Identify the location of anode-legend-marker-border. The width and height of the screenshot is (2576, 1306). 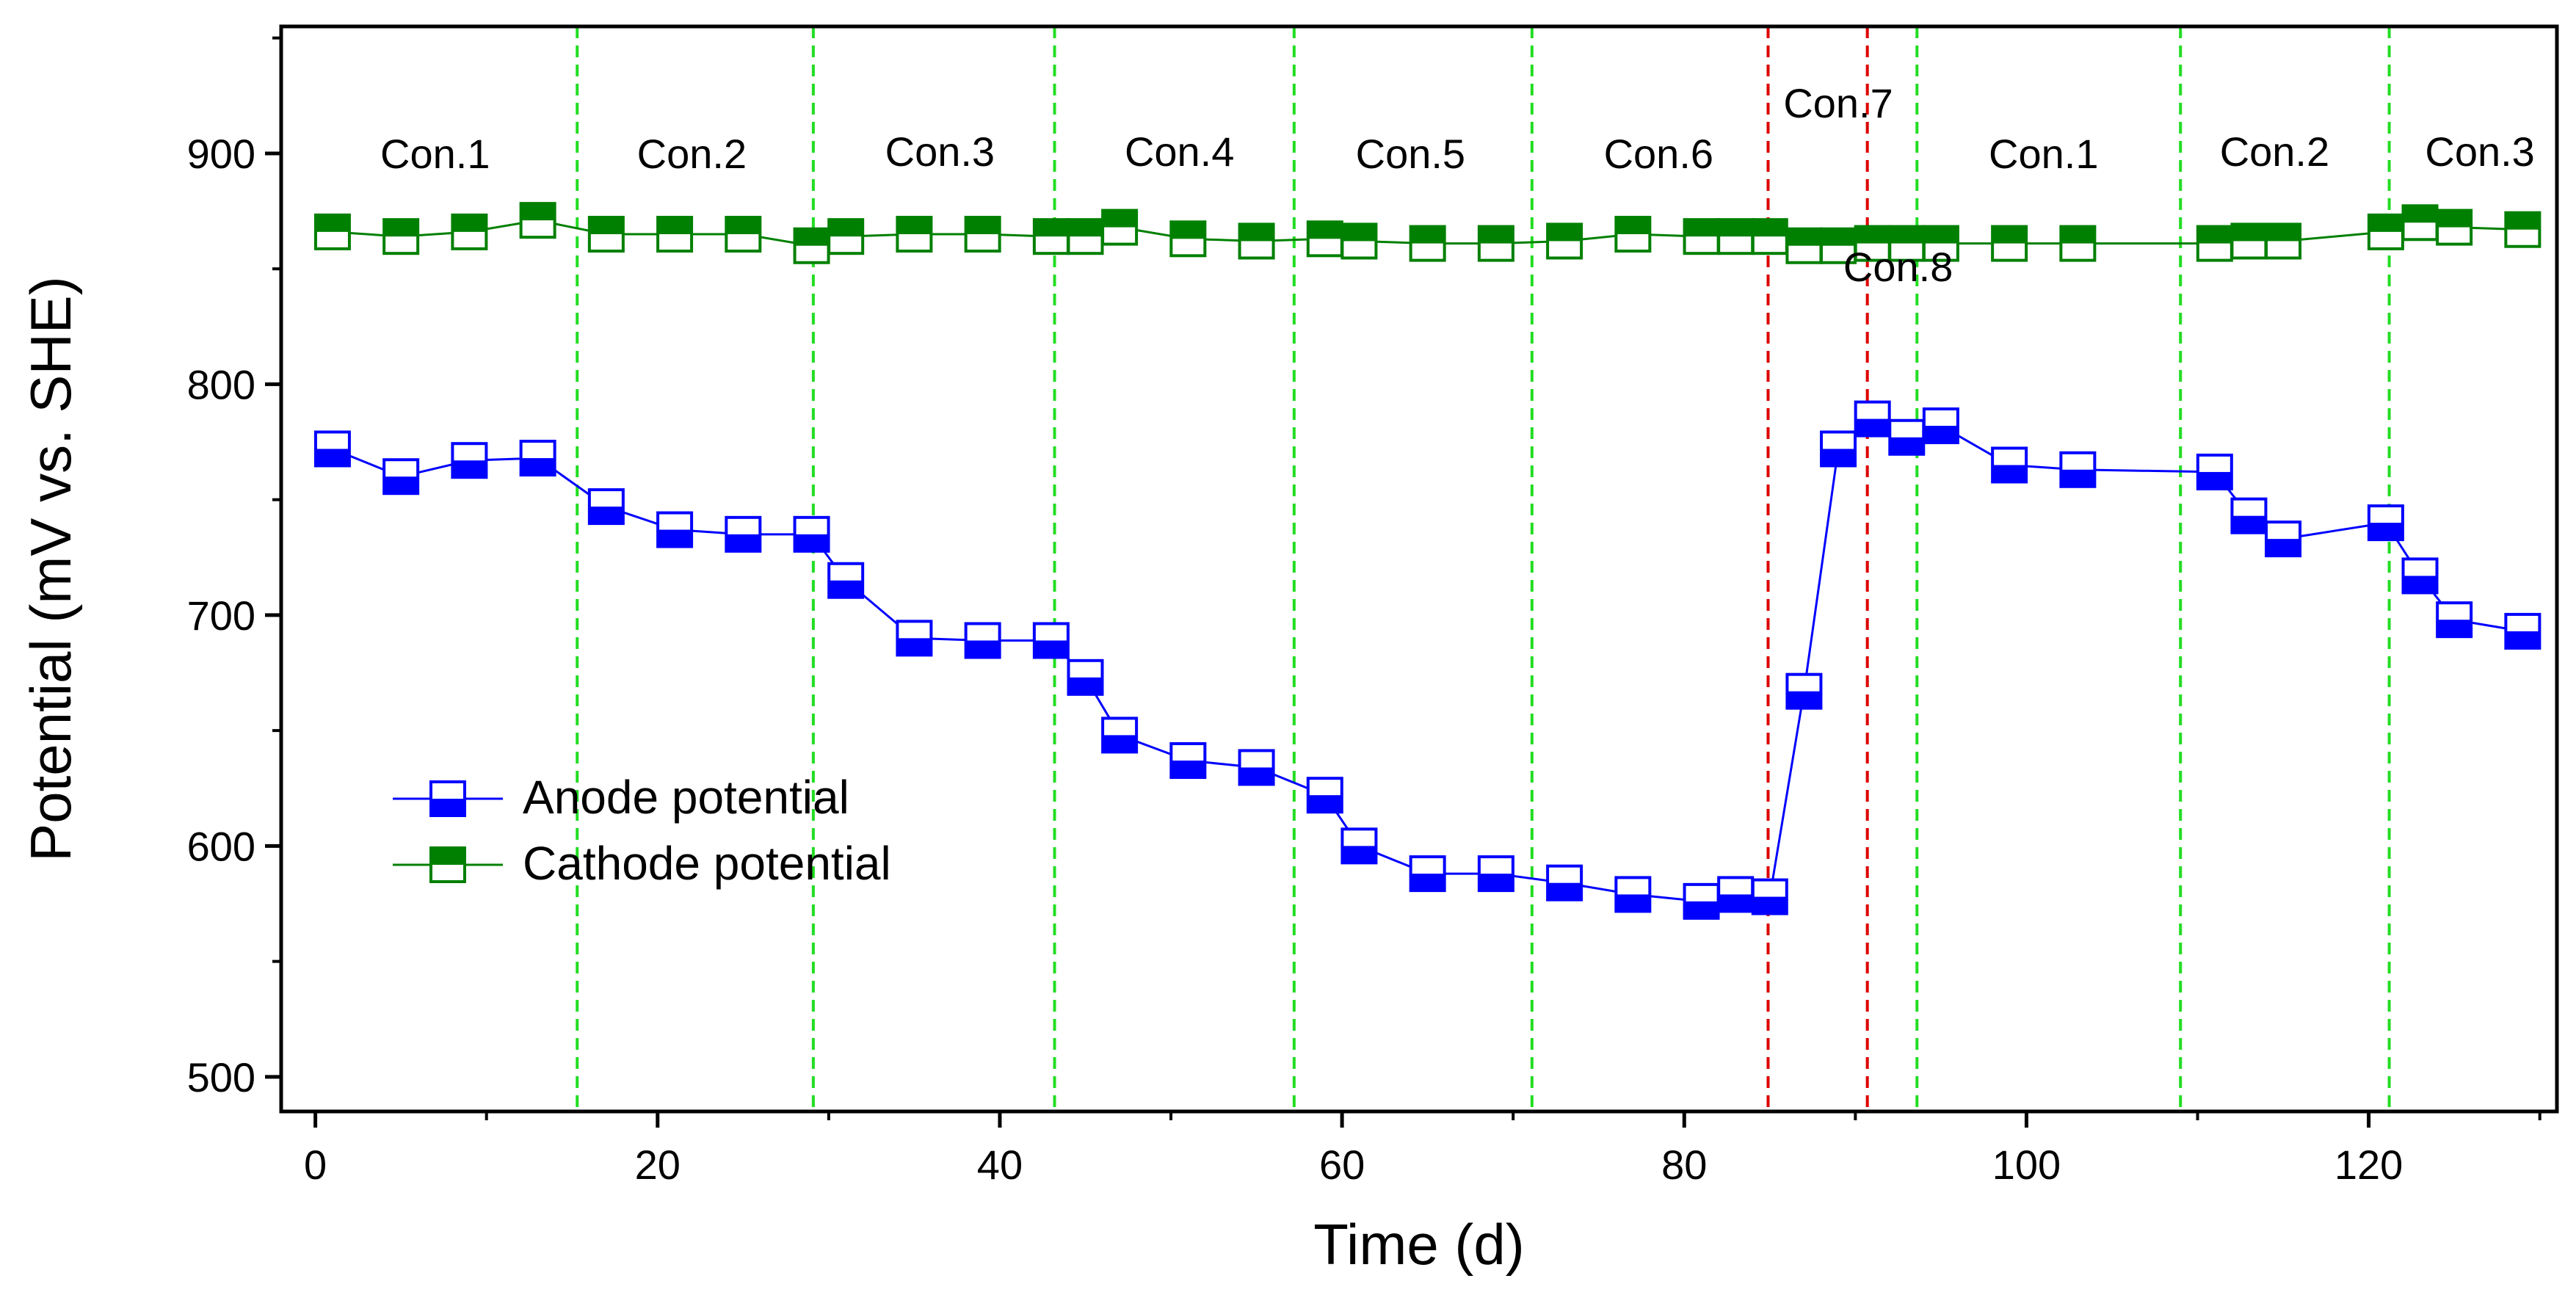
(448, 798).